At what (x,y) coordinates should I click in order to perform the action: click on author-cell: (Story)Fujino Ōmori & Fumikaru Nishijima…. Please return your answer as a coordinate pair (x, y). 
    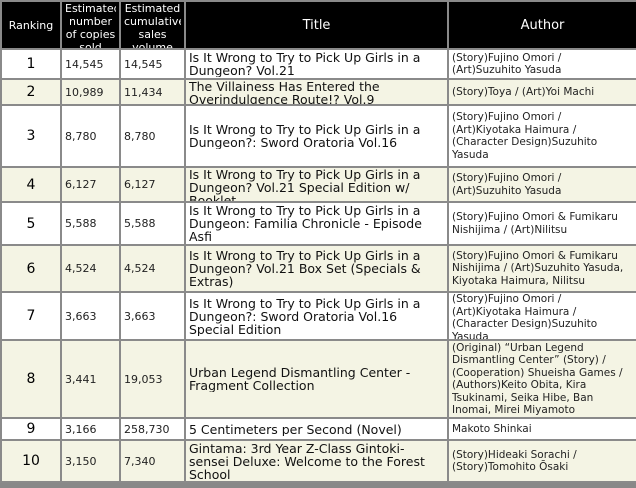
    Looking at the image, I should click on (541, 268).